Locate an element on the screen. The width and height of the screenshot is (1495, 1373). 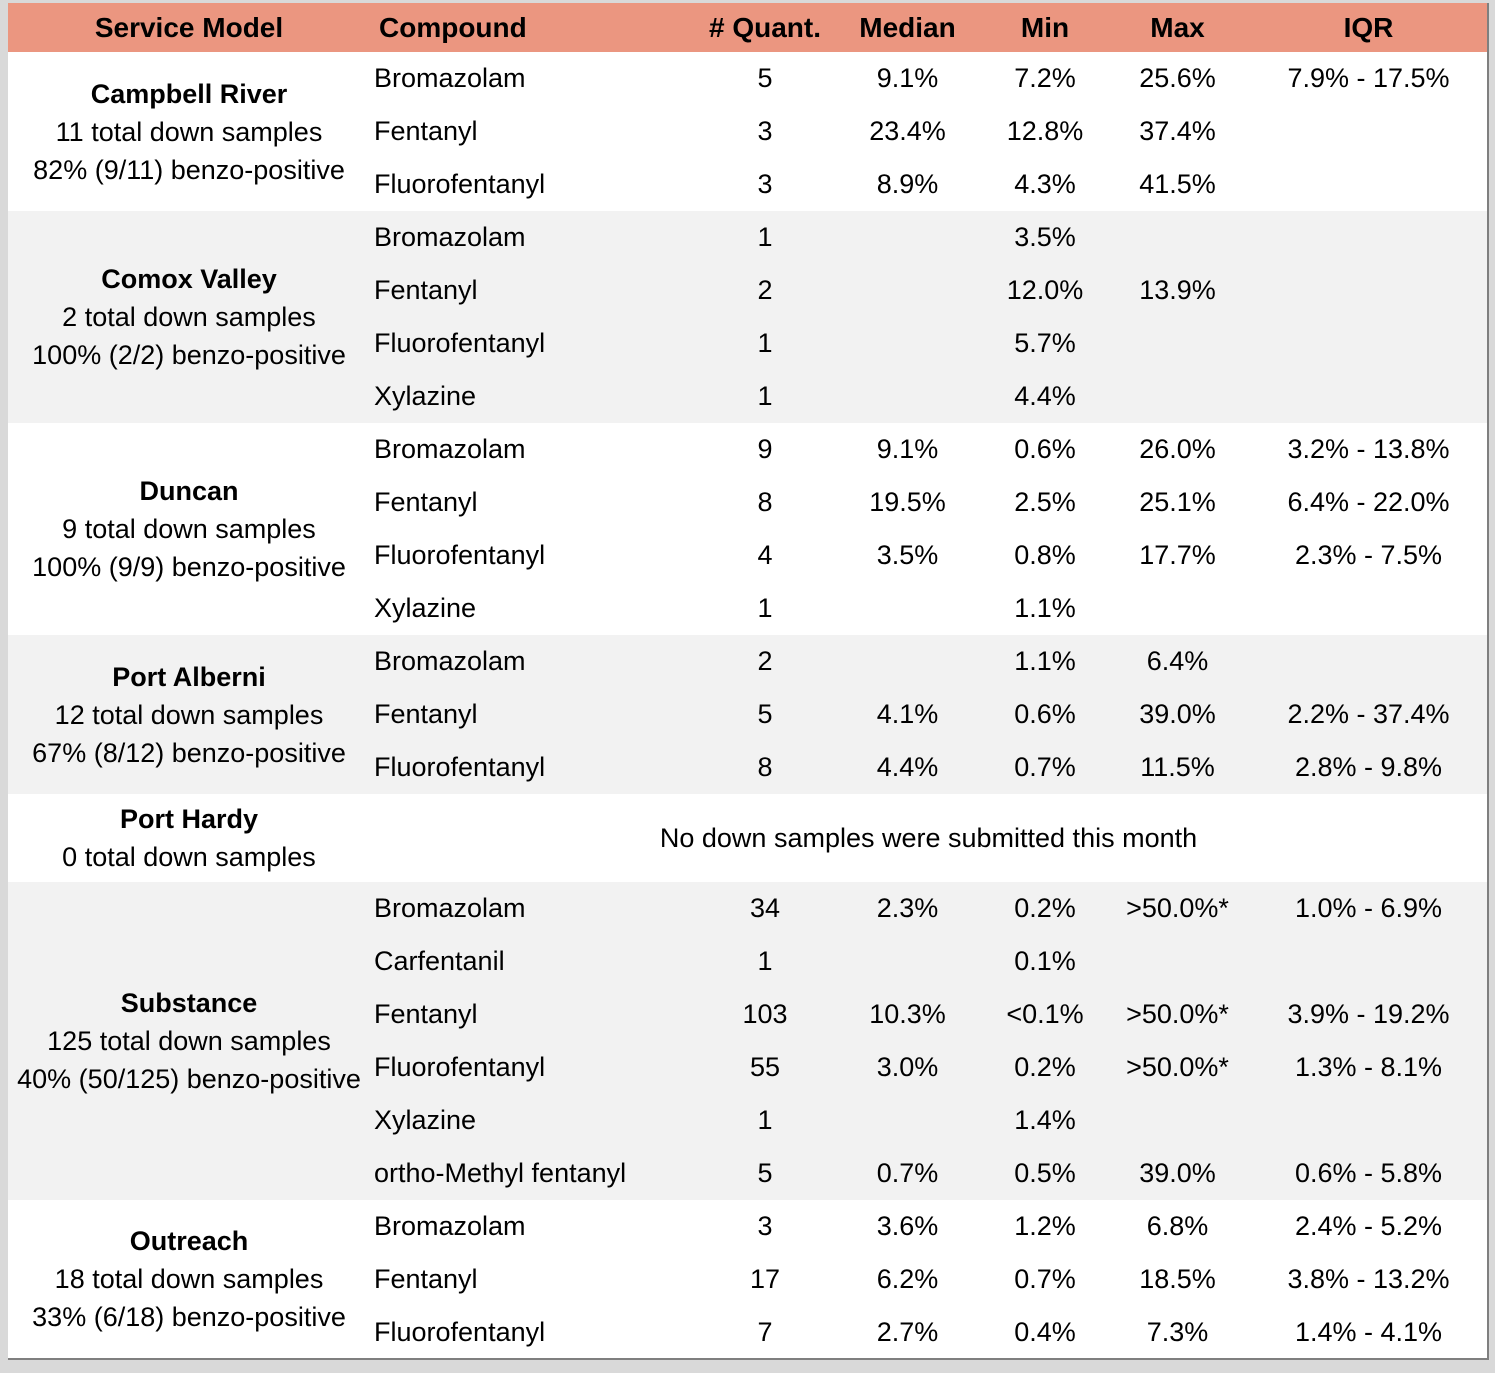
quant-cell: 4 is located at coordinates (765, 555).